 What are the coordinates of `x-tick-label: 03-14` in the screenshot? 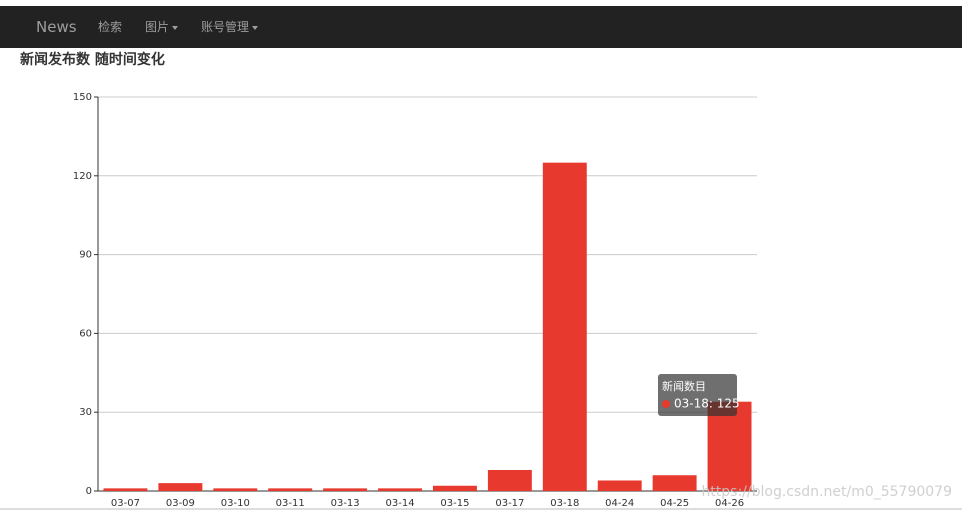 It's located at (400, 503).